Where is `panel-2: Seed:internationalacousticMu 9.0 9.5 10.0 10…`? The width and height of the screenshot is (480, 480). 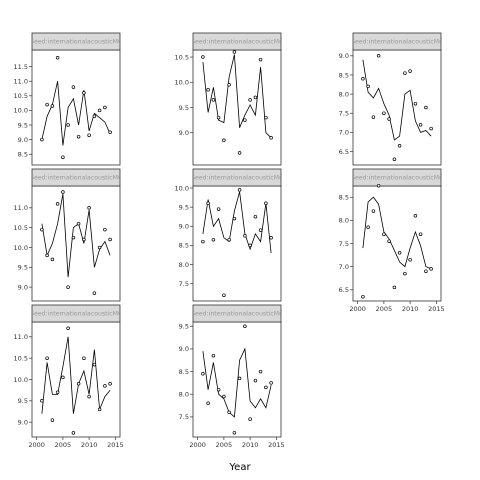 panel-2: Seed:internationalacousticMu 9.0 9.5 10.0 10… is located at coordinates (229, 99).